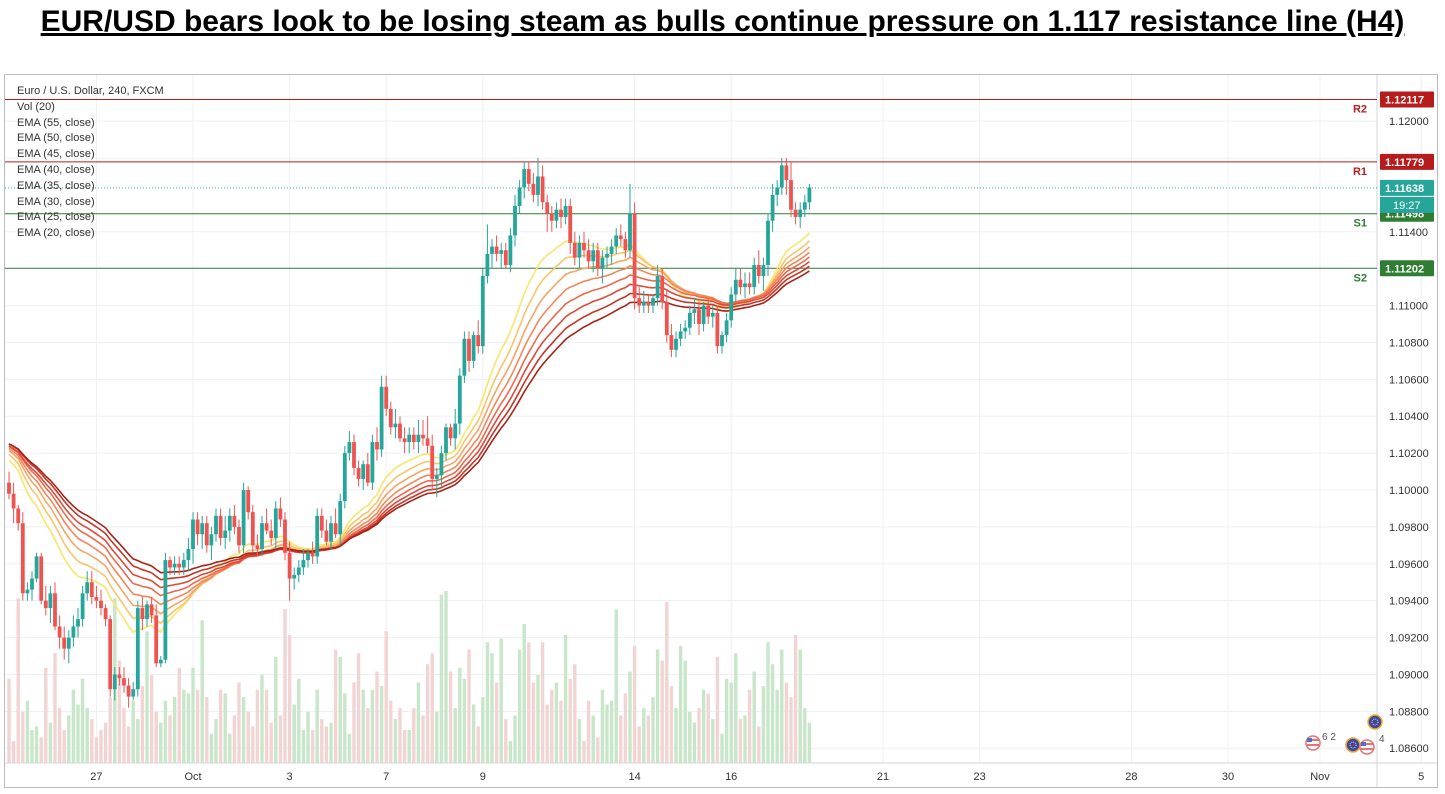 The image size is (1445, 794). Describe the element at coordinates (90, 91) in the screenshot. I see `legend-symbol: Euro / U.S. Dollar, 240, FXCM` at that location.